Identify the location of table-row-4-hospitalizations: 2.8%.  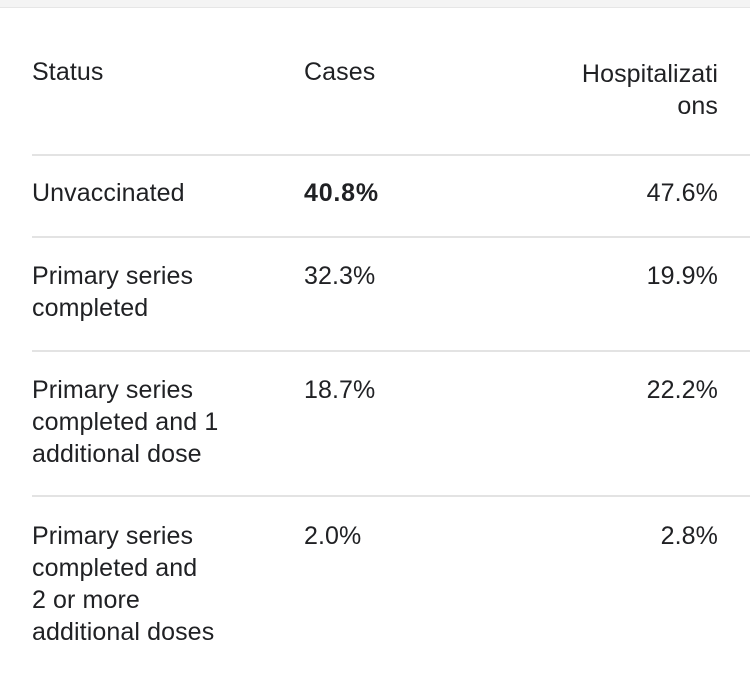
(689, 536).